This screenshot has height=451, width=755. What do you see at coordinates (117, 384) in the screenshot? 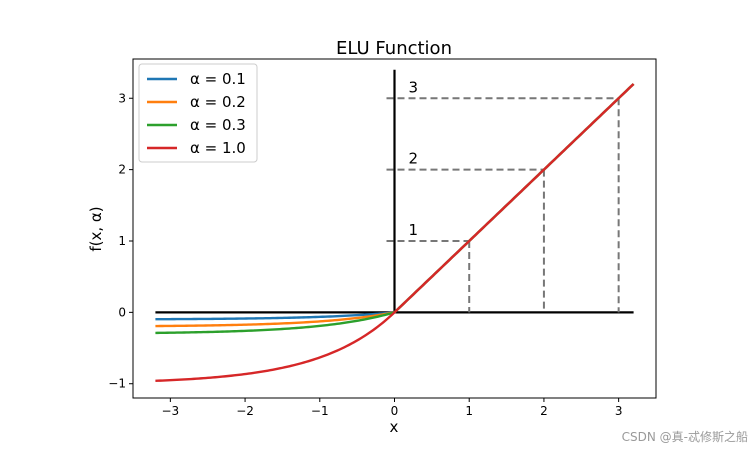
I see `y-tick-label: −1` at bounding box center [117, 384].